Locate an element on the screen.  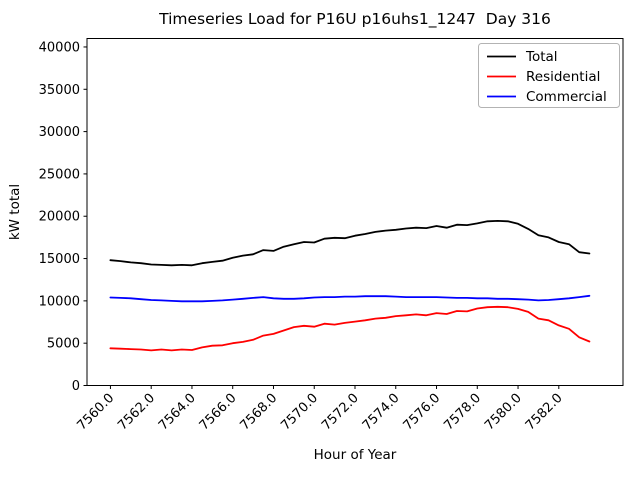
y-axis-label: kW total is located at coordinates (15, 212).